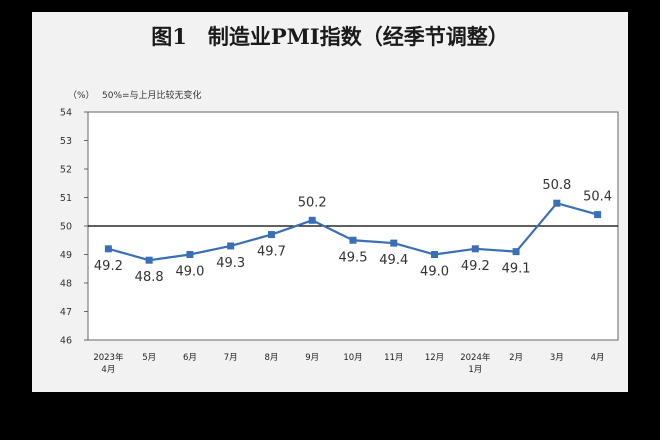 Image resolution: width=660 pixels, height=440 pixels. What do you see at coordinates (475, 370) in the screenshot?
I see `x-tick-label: 1月` at bounding box center [475, 370].